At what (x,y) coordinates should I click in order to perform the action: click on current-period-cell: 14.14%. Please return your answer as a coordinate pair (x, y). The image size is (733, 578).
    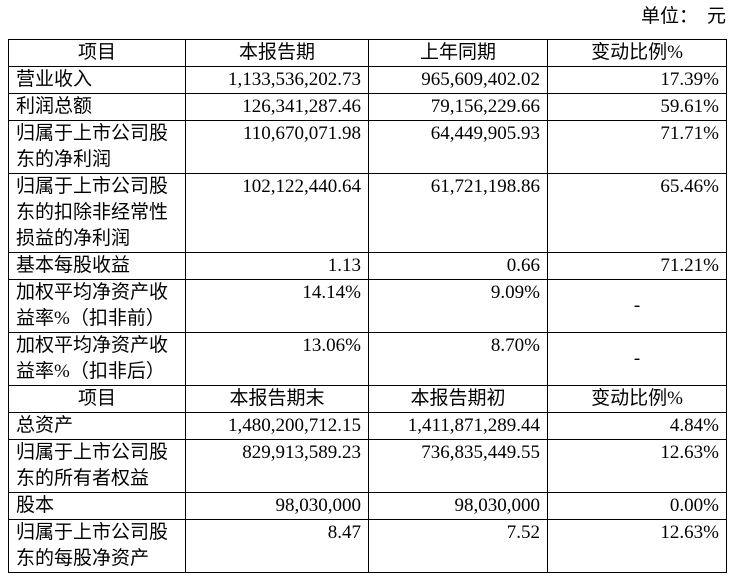
    Looking at the image, I should click on (277, 306).